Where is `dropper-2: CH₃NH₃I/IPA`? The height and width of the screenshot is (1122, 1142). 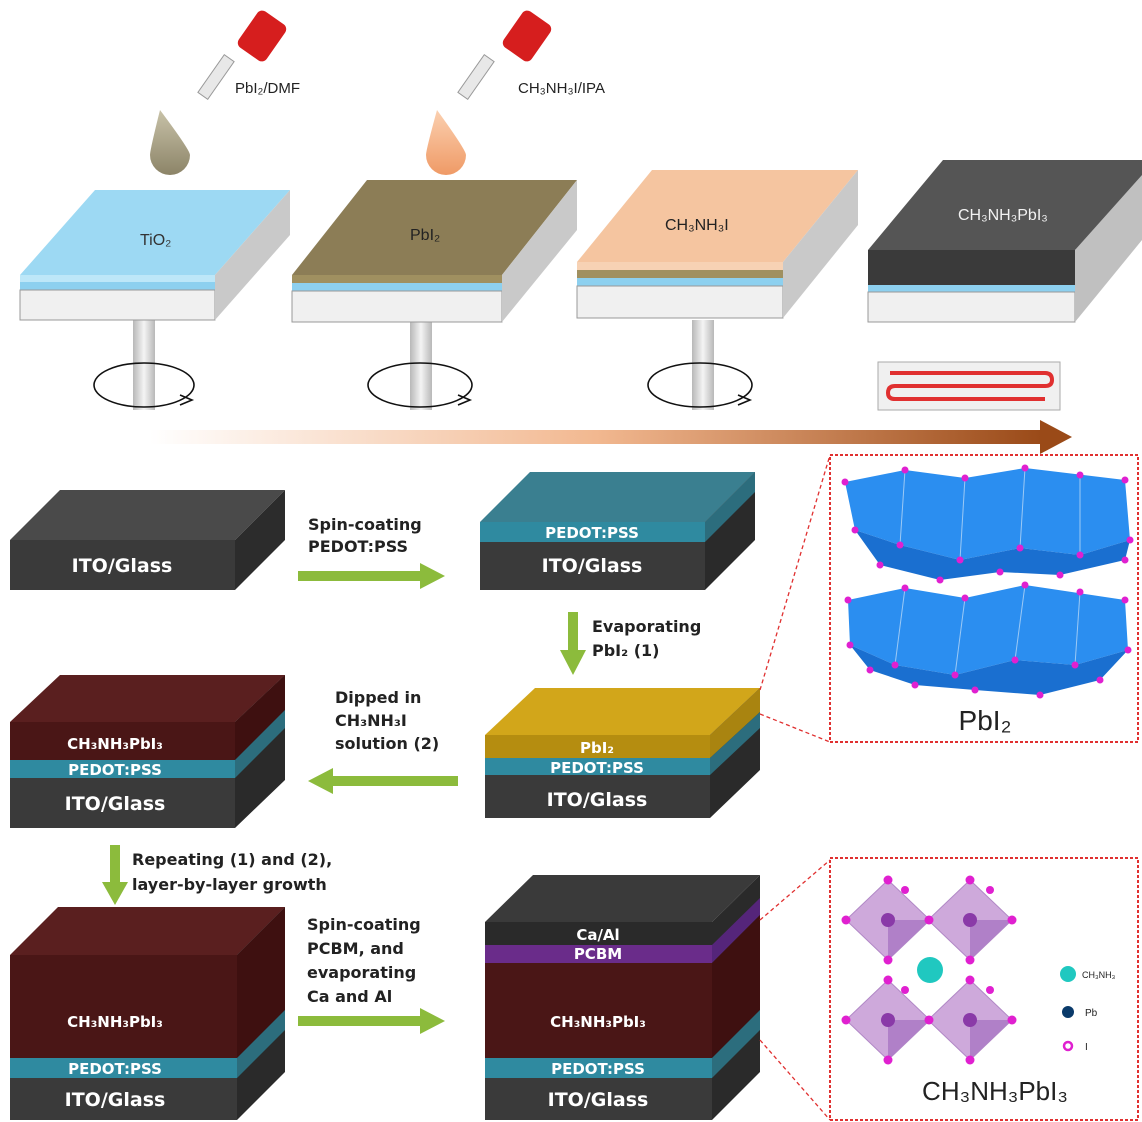 dropper-2: CH₃NH₃I/IPA is located at coordinates (515, 92).